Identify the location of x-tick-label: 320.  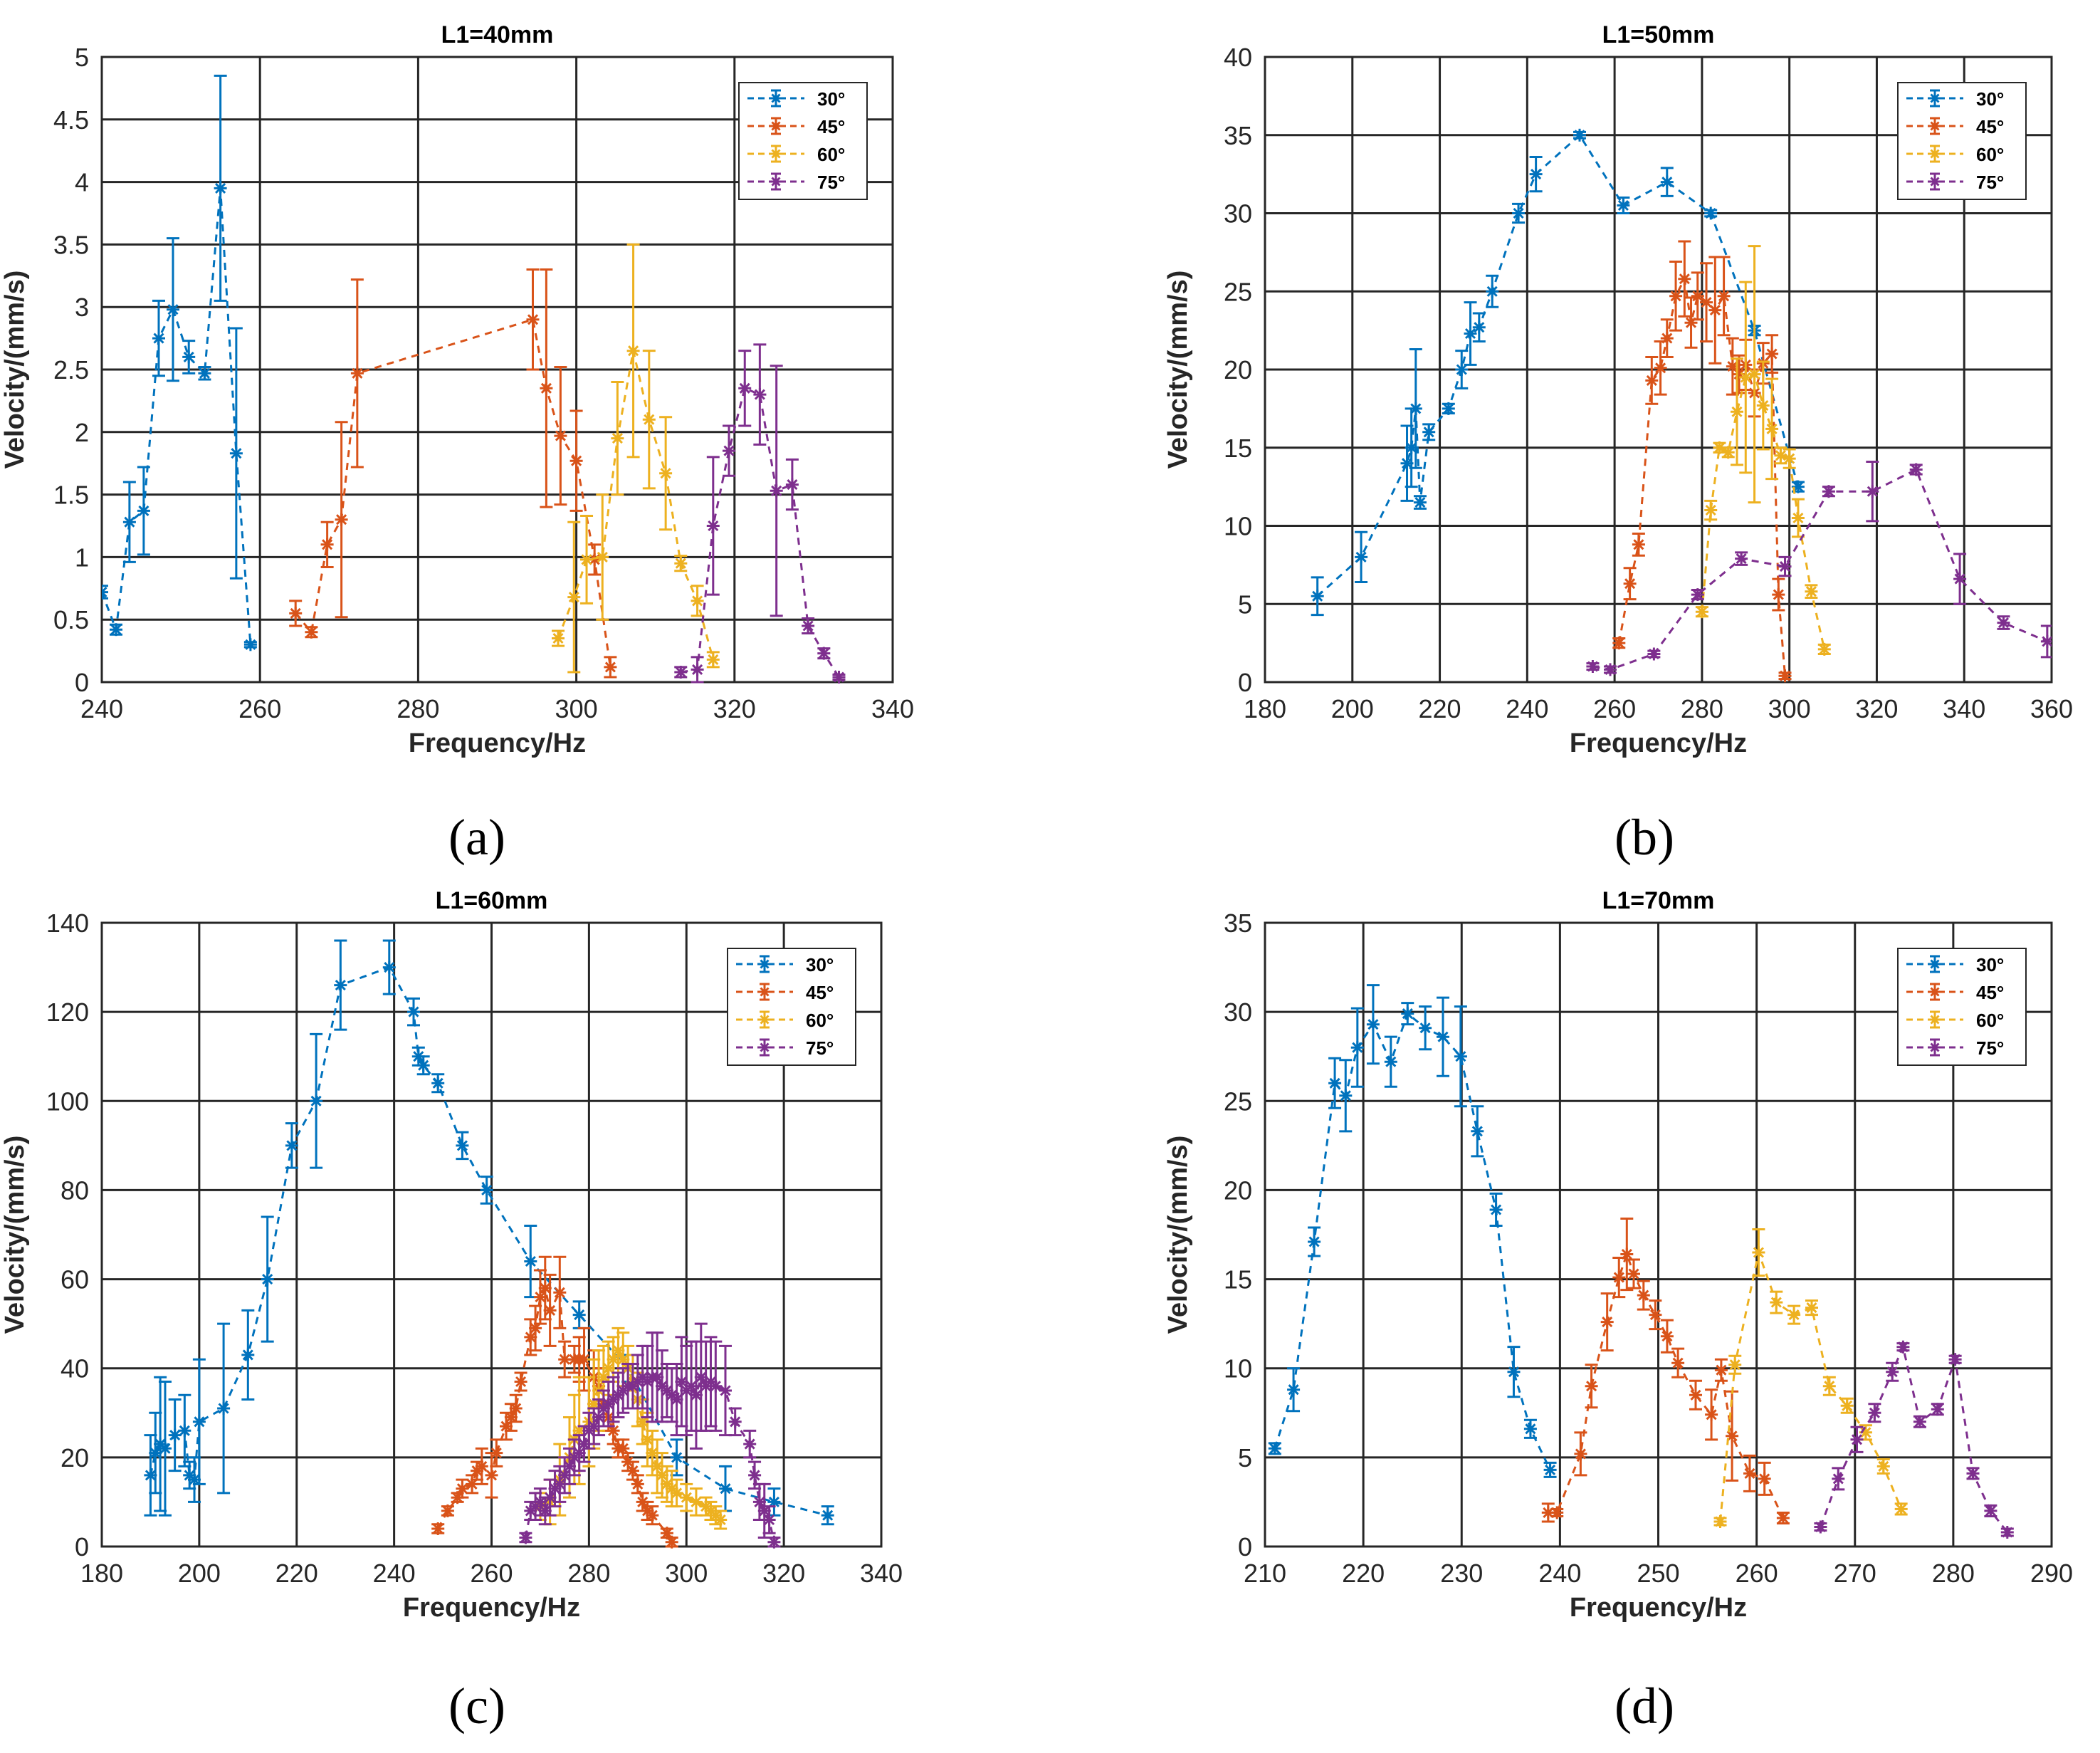
(734, 709).